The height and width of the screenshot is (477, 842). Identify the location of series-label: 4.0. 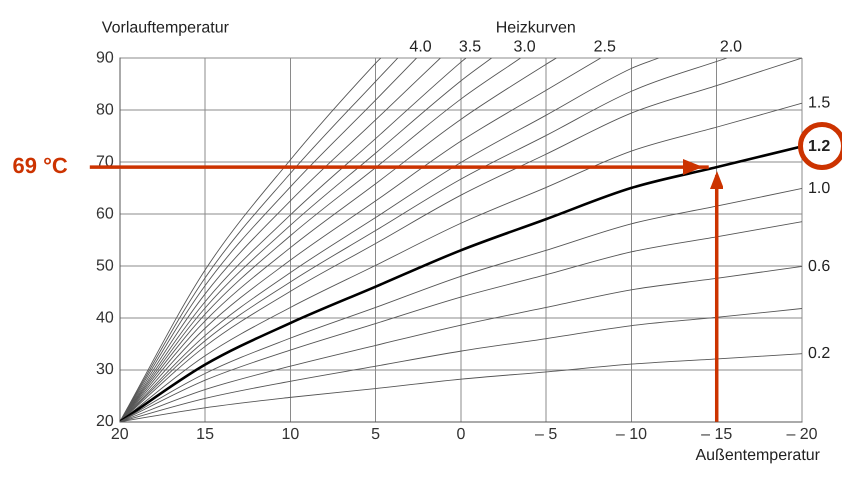
(420, 47).